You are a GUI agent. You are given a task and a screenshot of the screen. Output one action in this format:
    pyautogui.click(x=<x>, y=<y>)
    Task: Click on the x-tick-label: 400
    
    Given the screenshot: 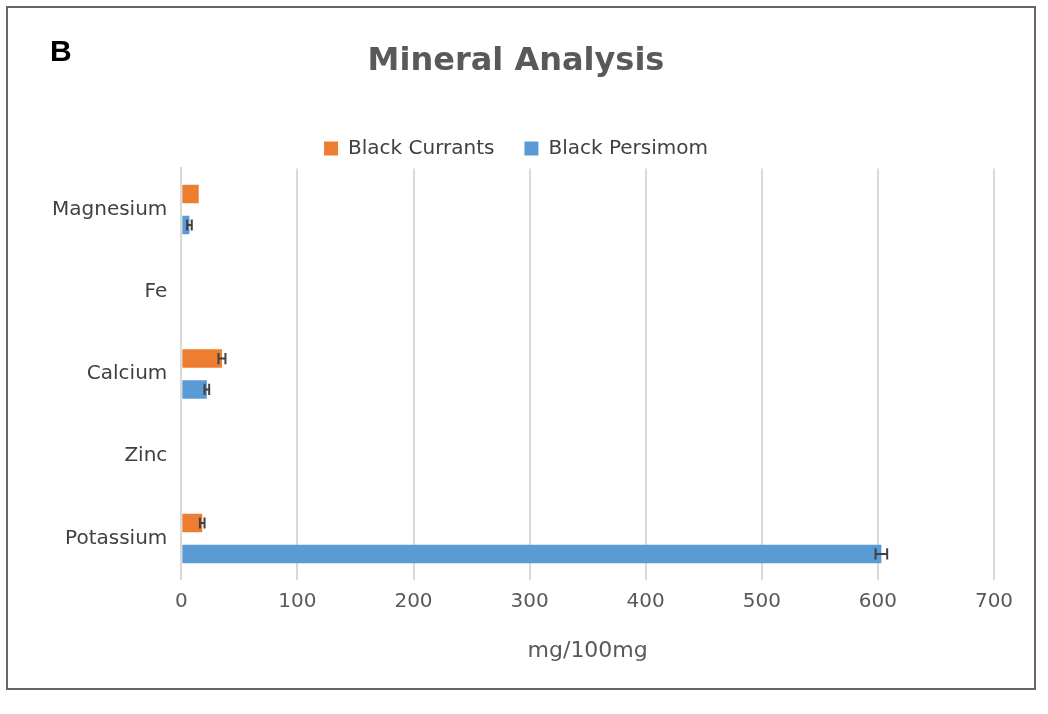 What is the action you would take?
    pyautogui.click(x=645, y=599)
    